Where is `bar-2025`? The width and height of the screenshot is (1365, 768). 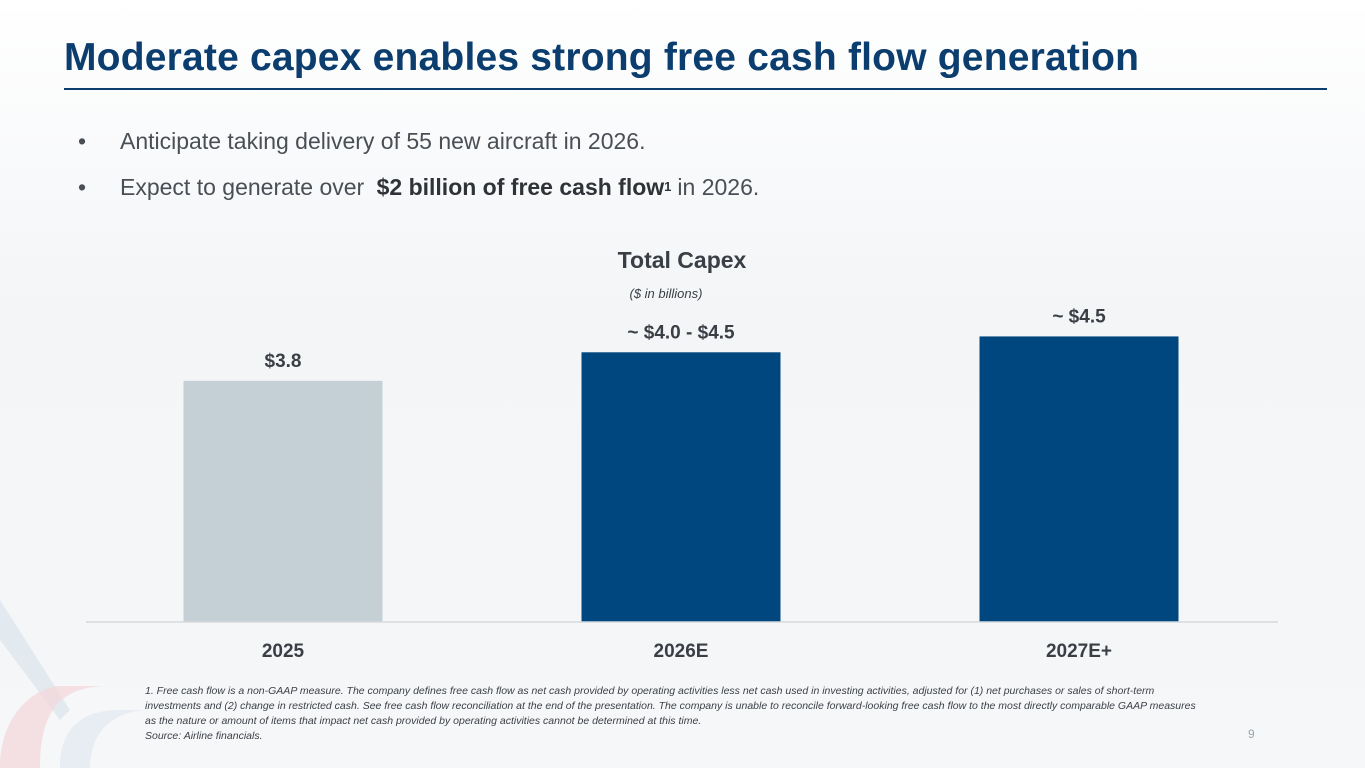
bar-2025 is located at coordinates (283, 501).